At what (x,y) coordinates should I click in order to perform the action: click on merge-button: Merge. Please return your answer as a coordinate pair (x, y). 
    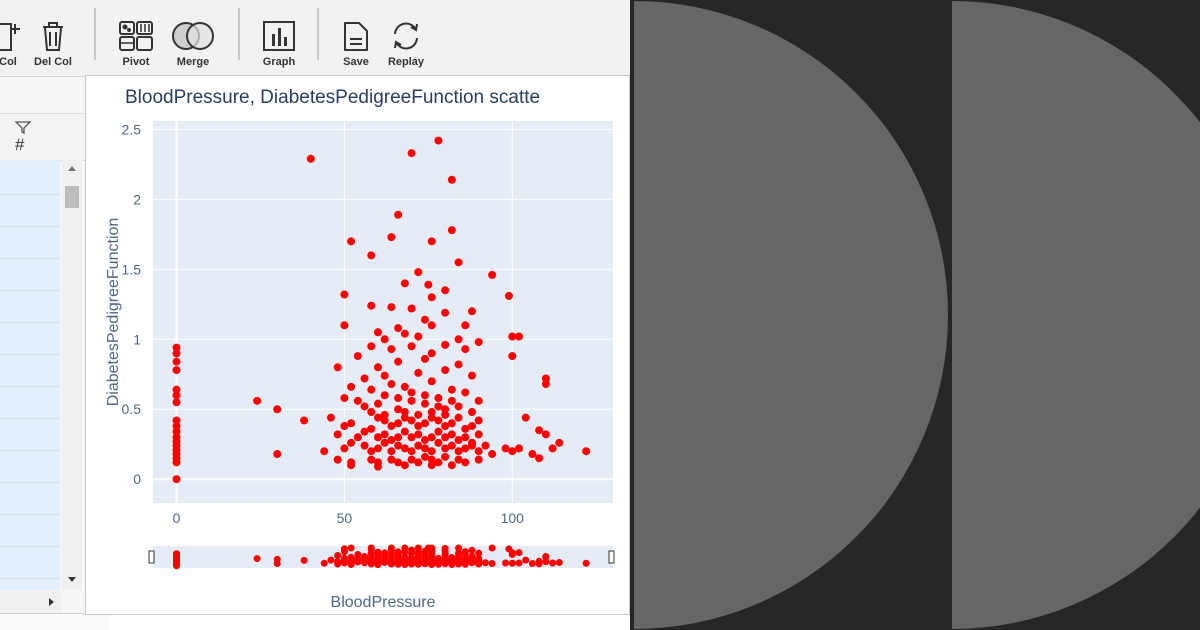
    Looking at the image, I should click on (193, 37).